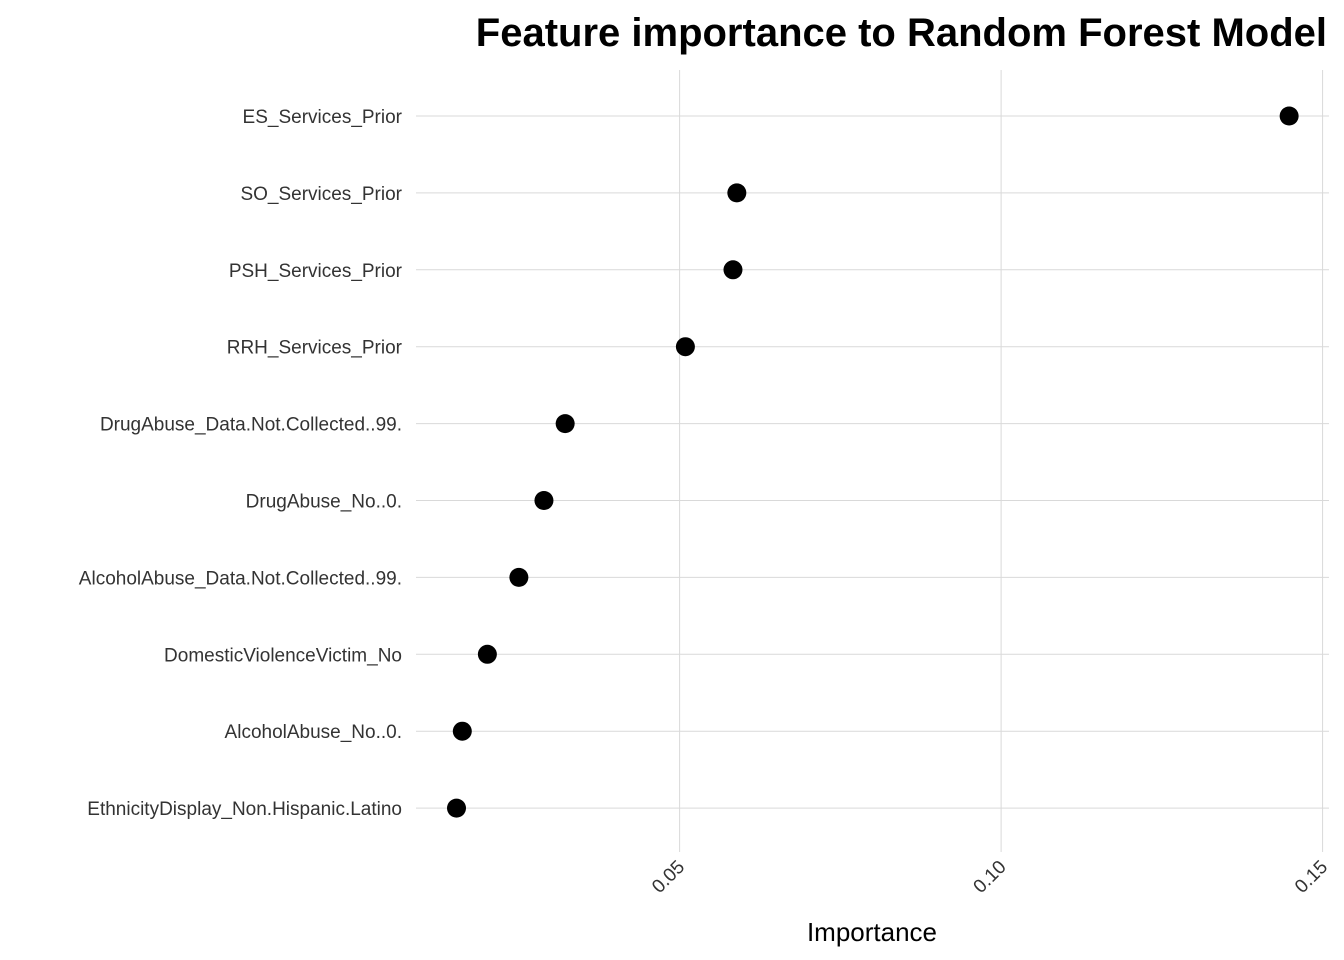 Image resolution: width=1344 pixels, height=960 pixels. I want to click on y-label-0: ES_Services_Prior, so click(323, 117).